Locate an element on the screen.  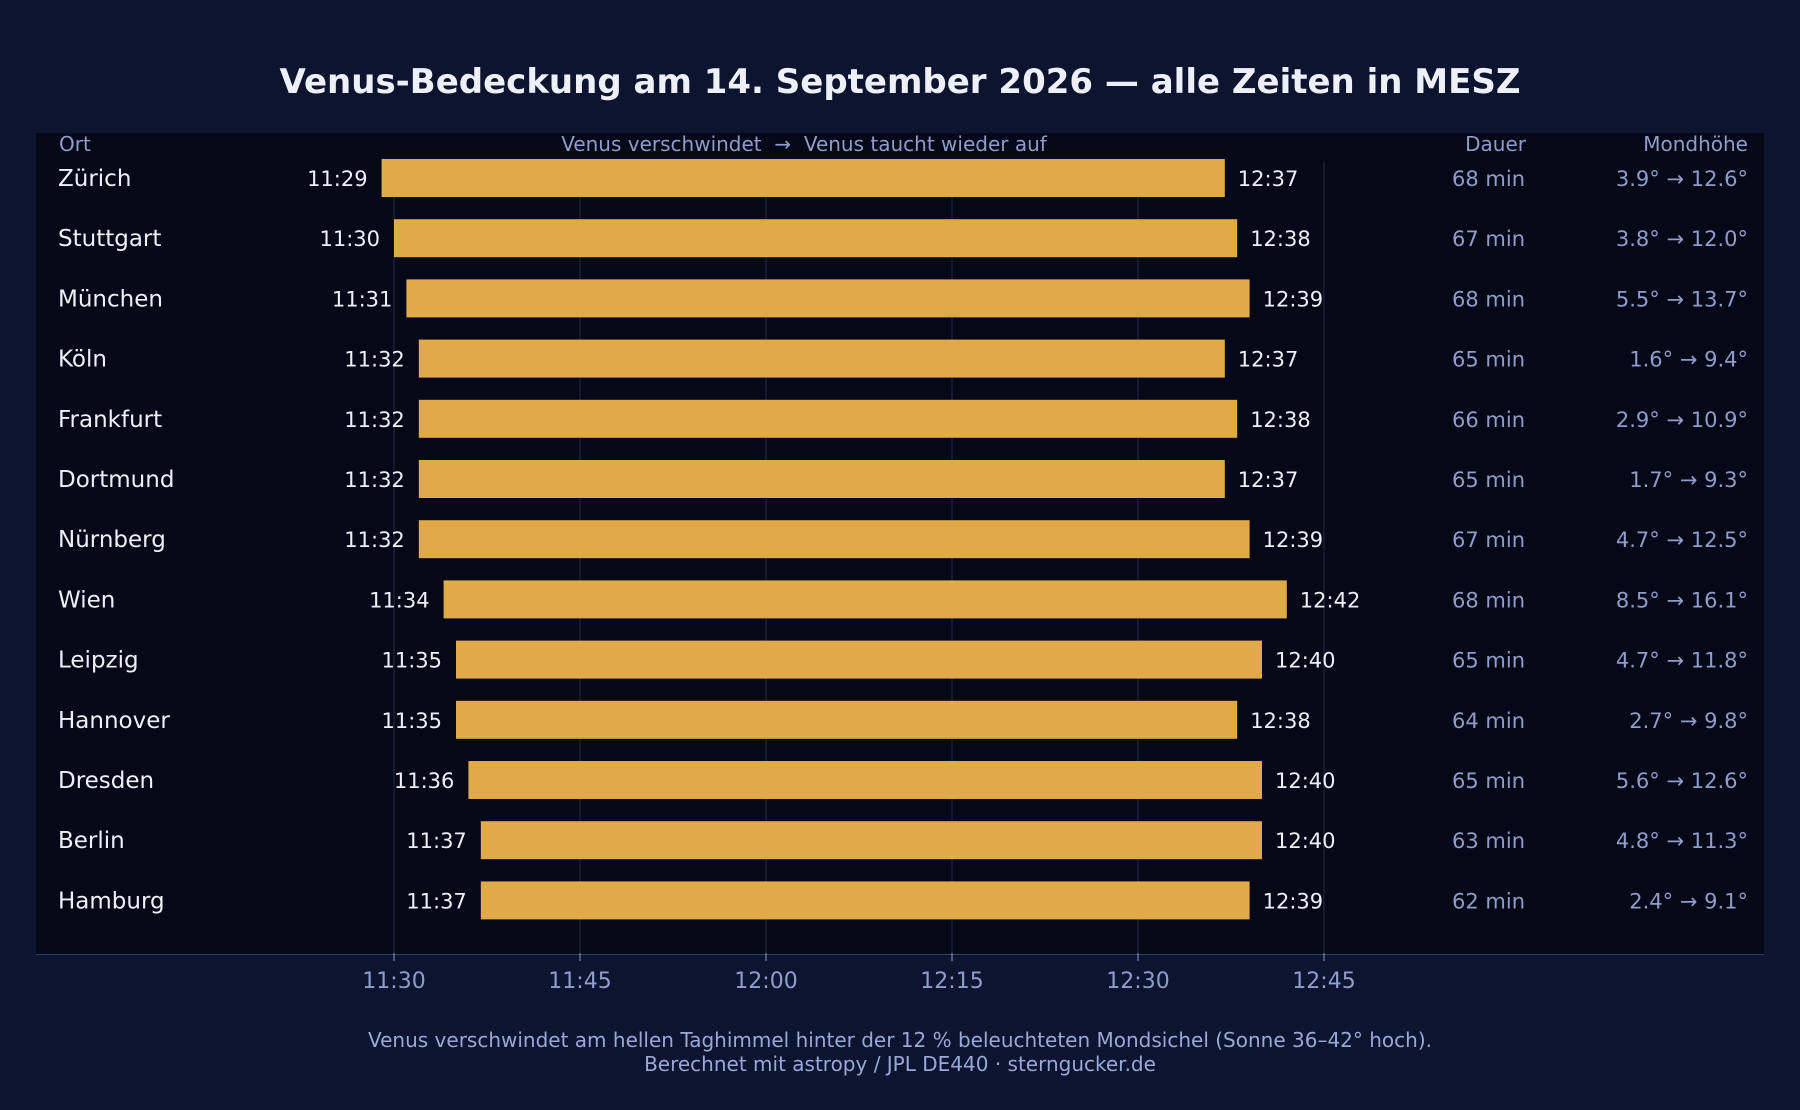
row-place-7: Wien is located at coordinates (86, 600).